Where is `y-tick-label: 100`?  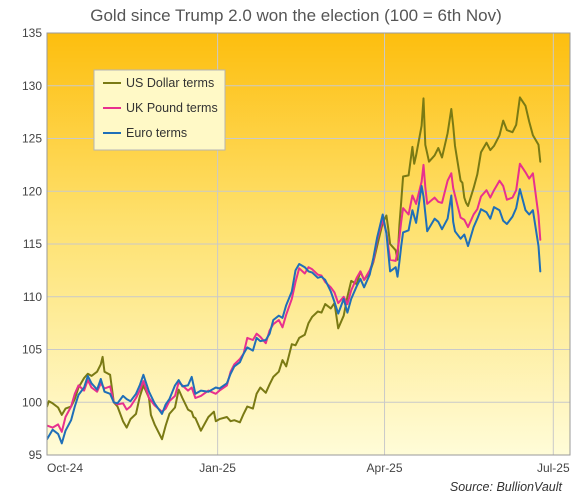
y-tick-label: 100 is located at coordinates (32, 402).